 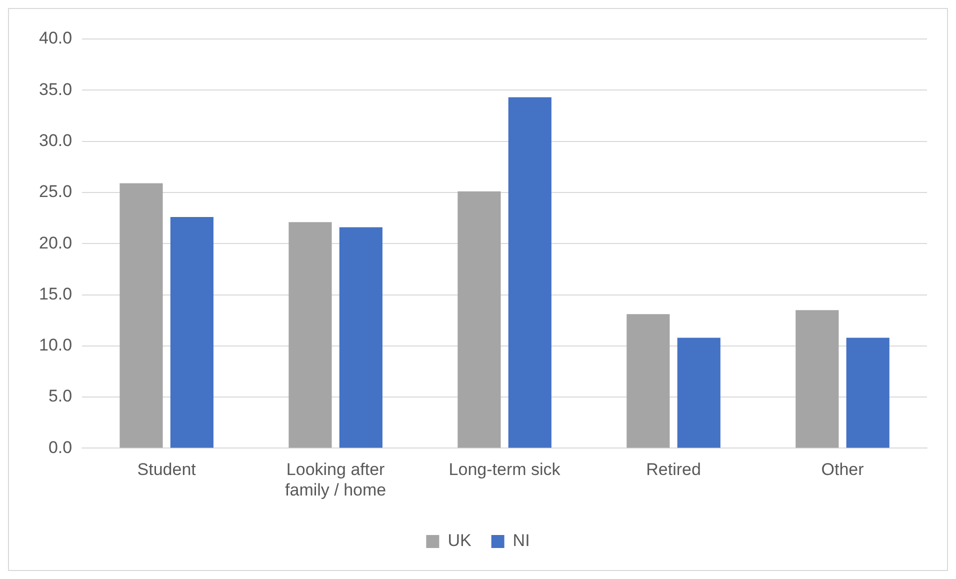 I want to click on y-tick-label: 40.0, so click(x=55, y=38).